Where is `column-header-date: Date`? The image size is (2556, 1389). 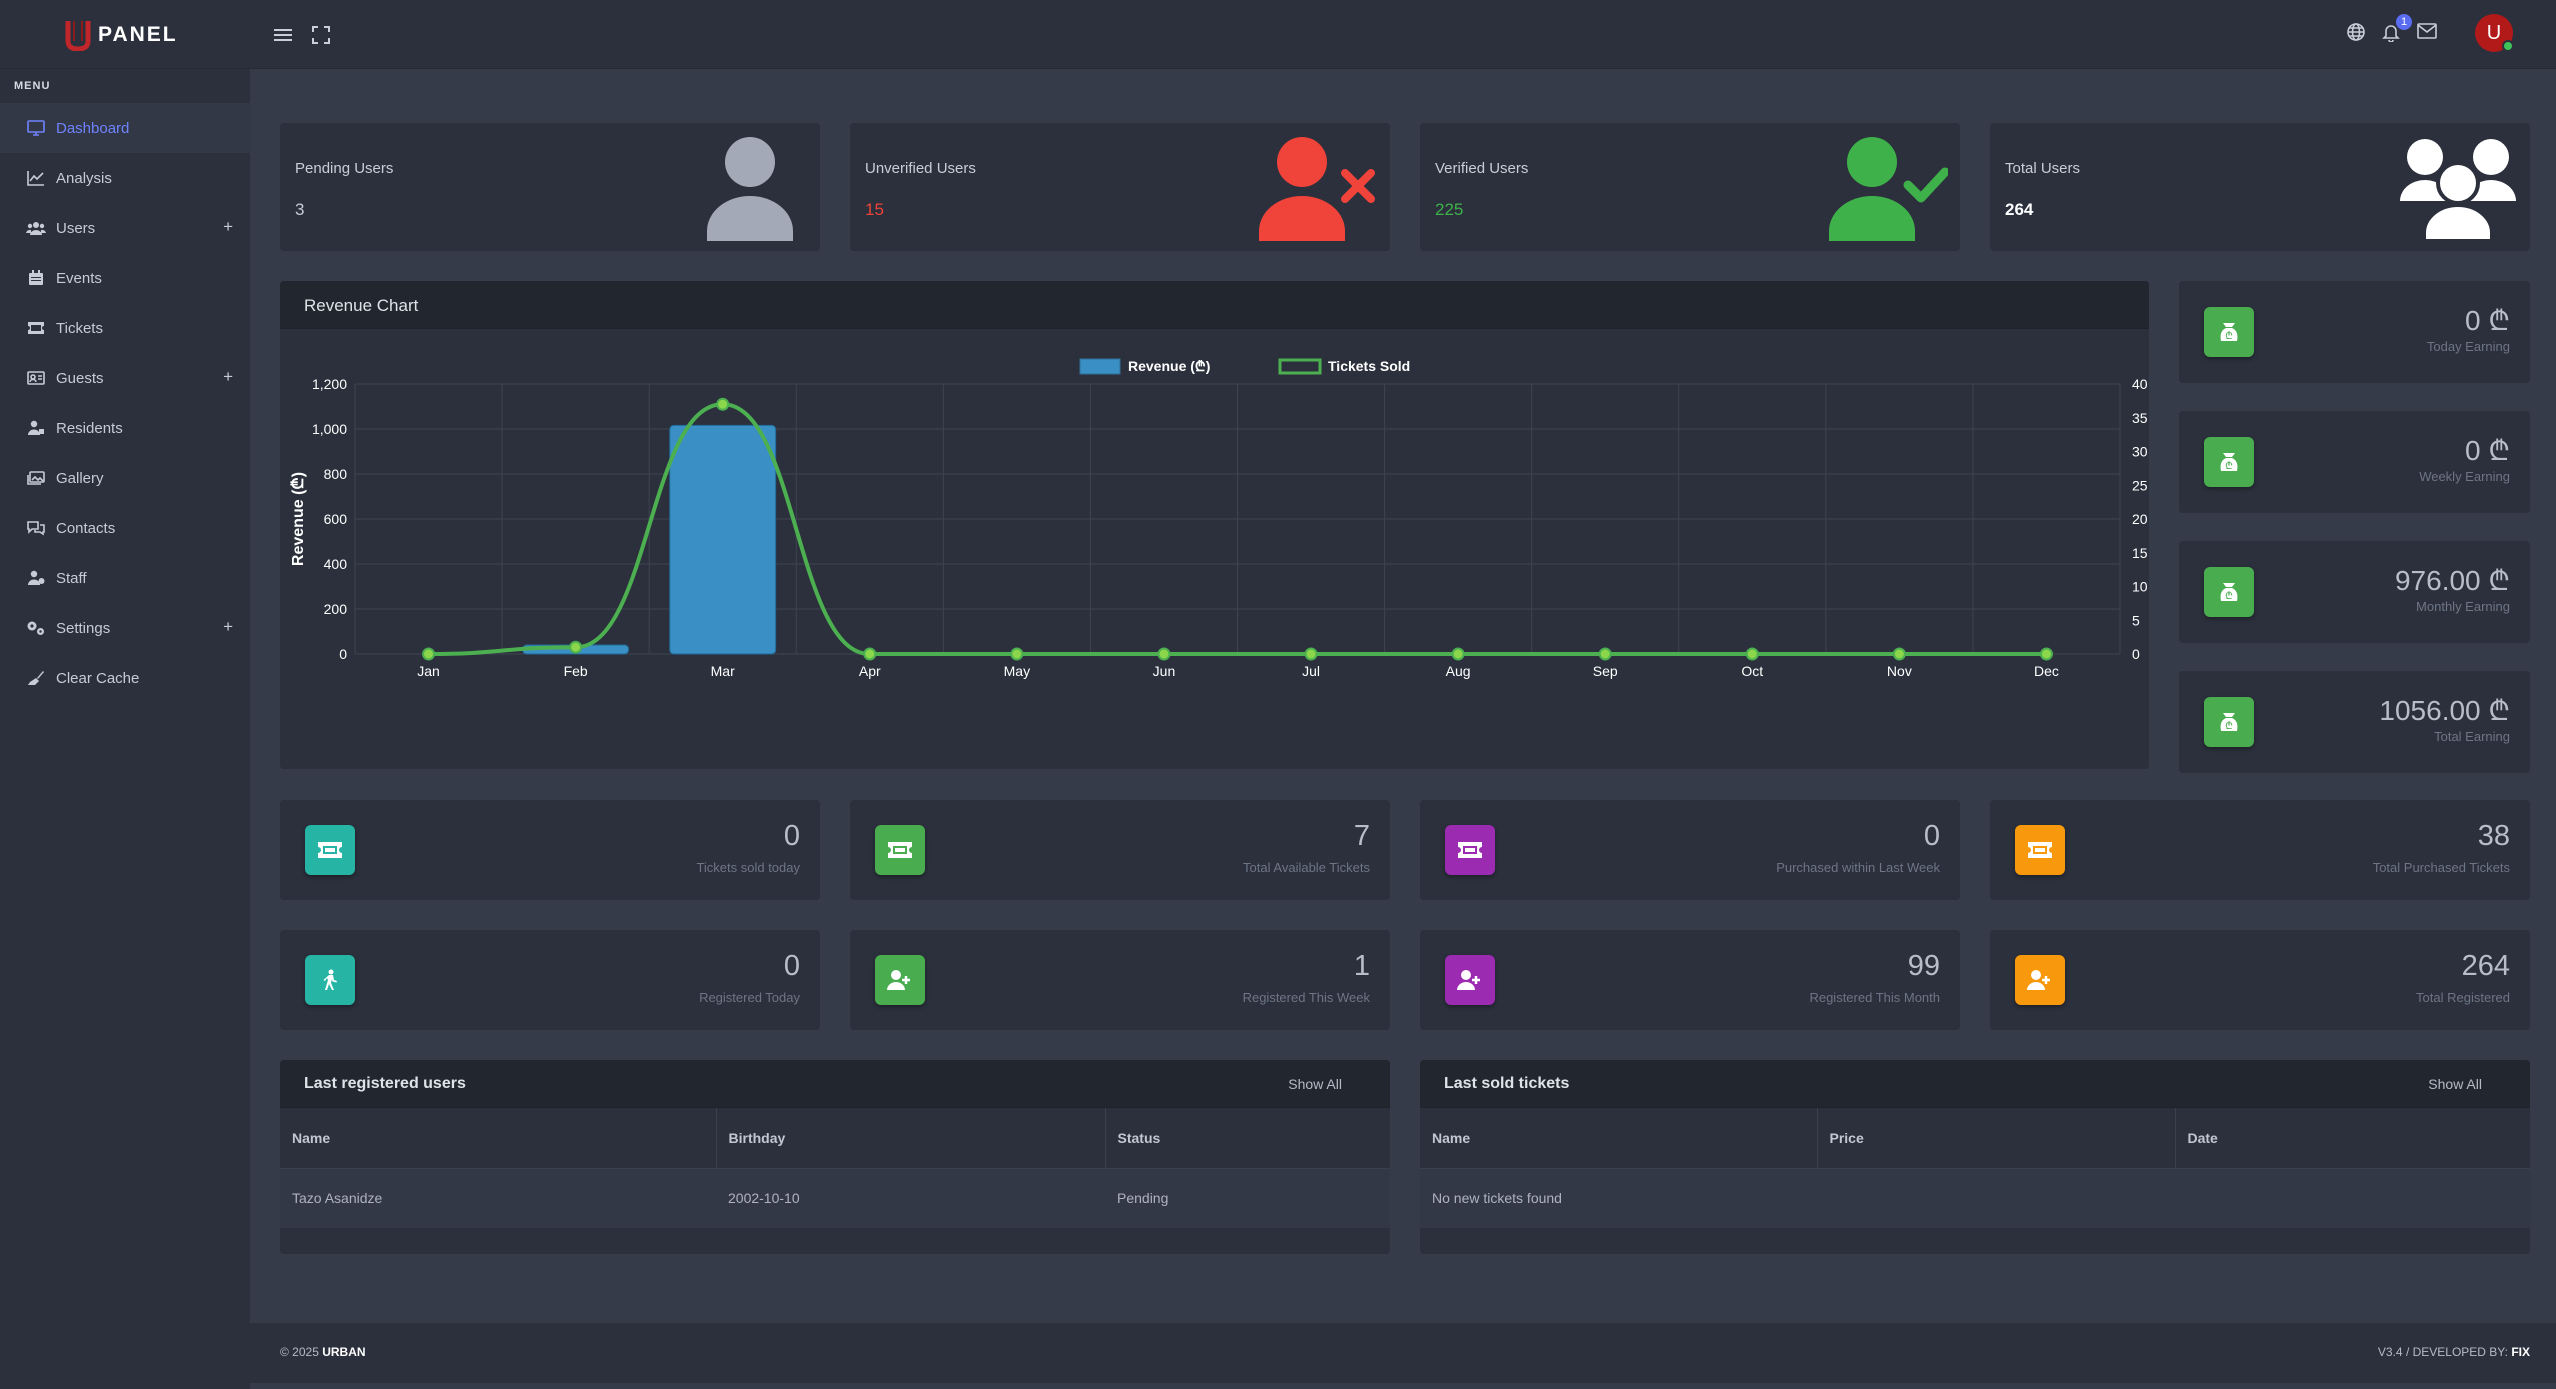
column-header-date: Date is located at coordinates (2352, 1138).